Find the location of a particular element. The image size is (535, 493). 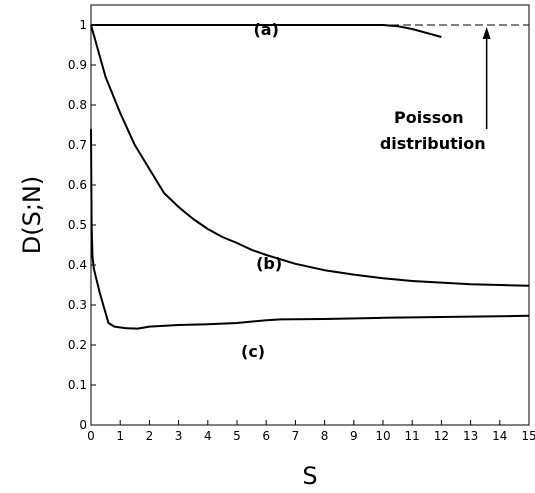

x-tick-label: 1 is located at coordinates (120, 436).